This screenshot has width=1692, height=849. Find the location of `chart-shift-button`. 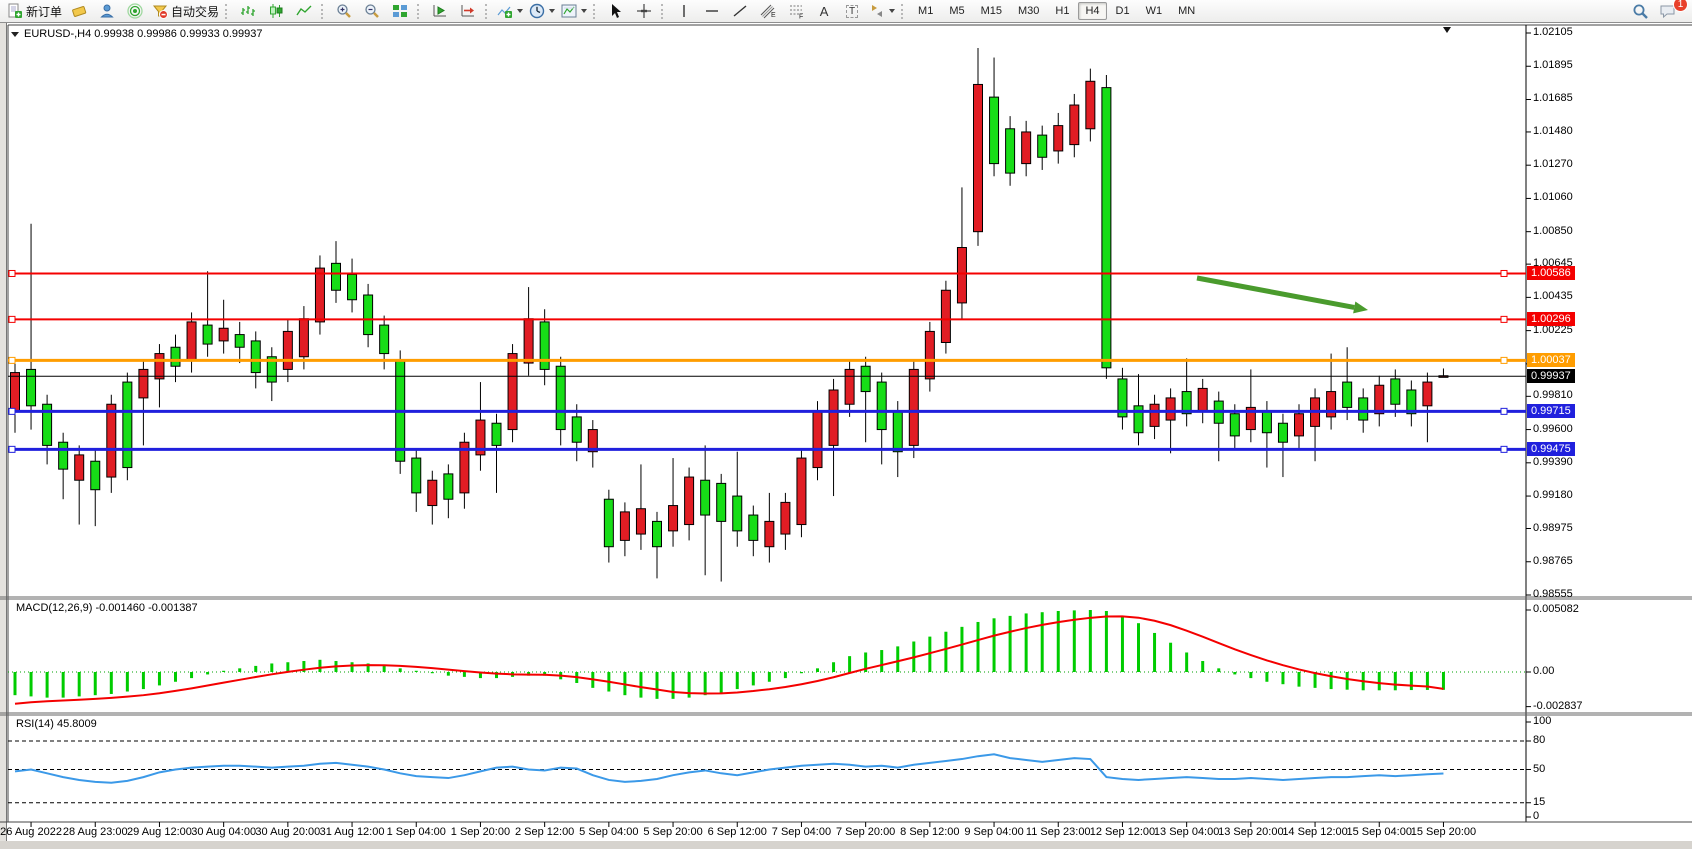

chart-shift-button is located at coordinates (468, 11).